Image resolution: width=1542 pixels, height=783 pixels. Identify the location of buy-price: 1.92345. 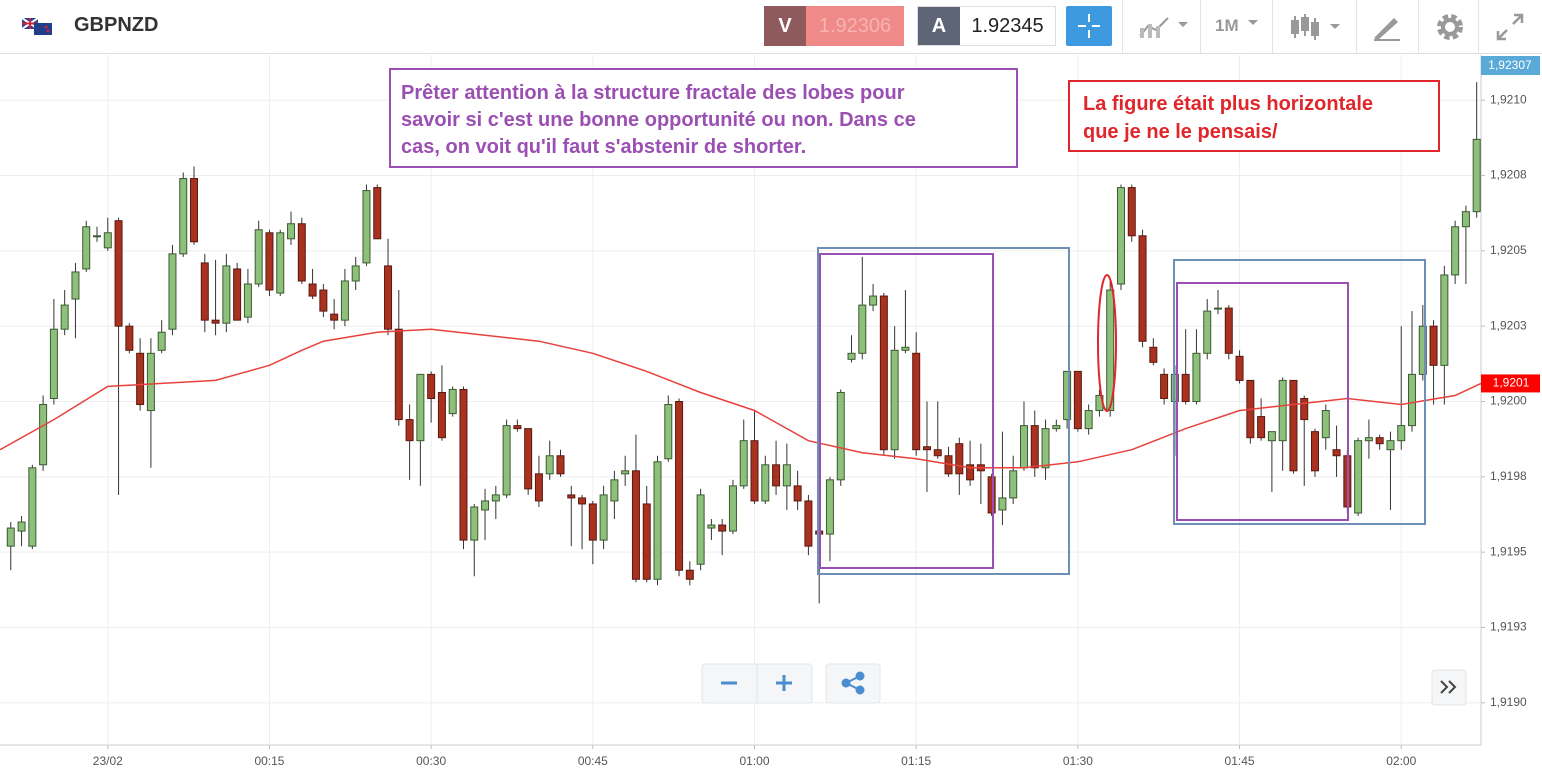
(1007, 25).